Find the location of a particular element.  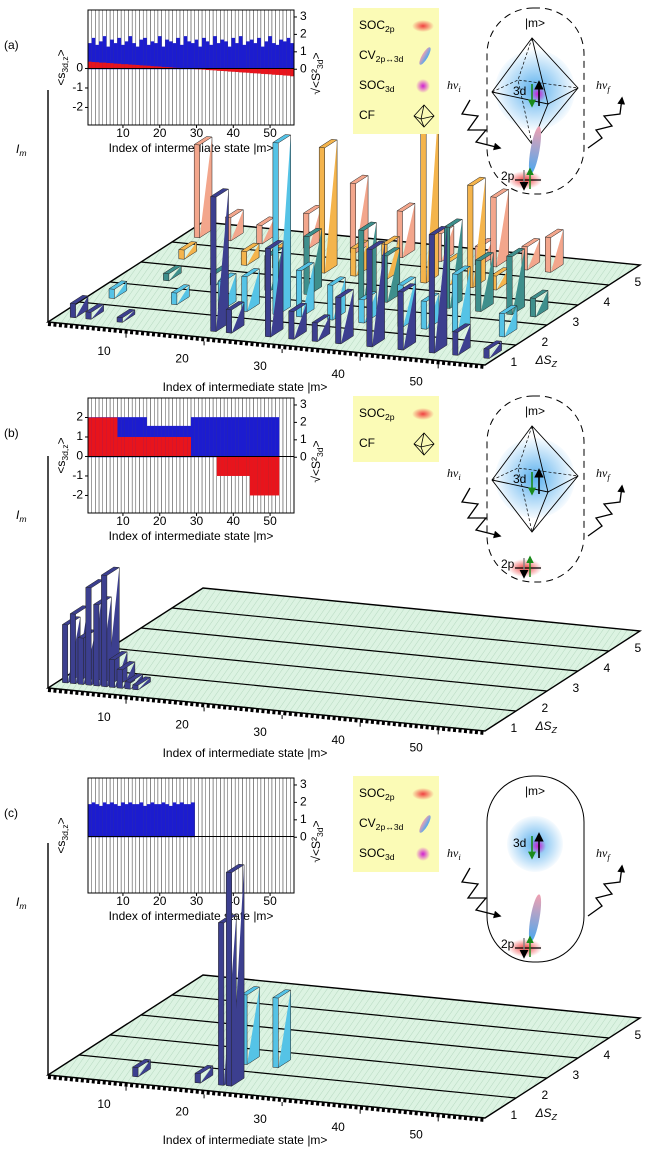

orbital-glow is located at coordinates (535, 478).